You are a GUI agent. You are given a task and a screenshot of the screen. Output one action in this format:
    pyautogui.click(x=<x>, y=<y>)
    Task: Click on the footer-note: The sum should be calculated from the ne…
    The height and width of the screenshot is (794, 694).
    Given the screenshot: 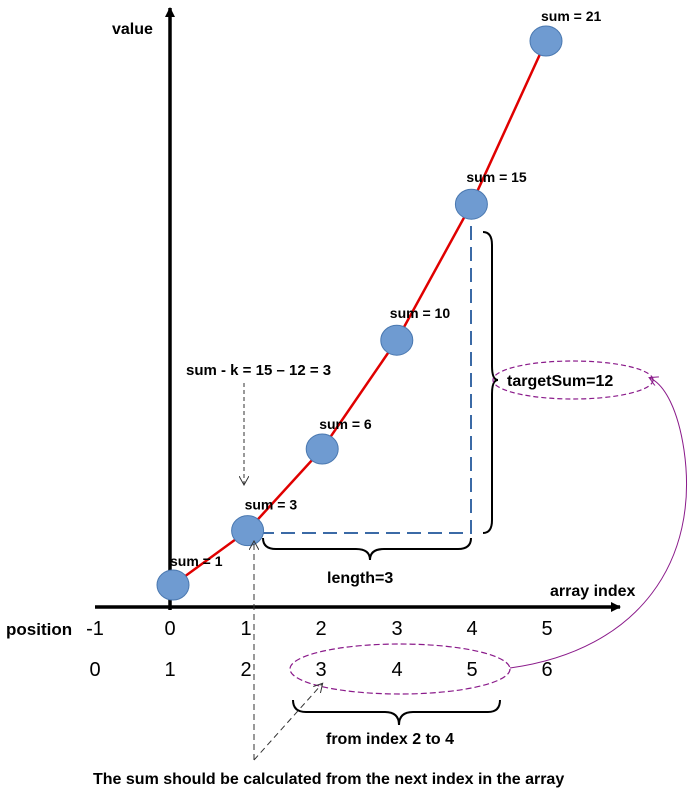 What is the action you would take?
    pyautogui.click(x=328, y=779)
    